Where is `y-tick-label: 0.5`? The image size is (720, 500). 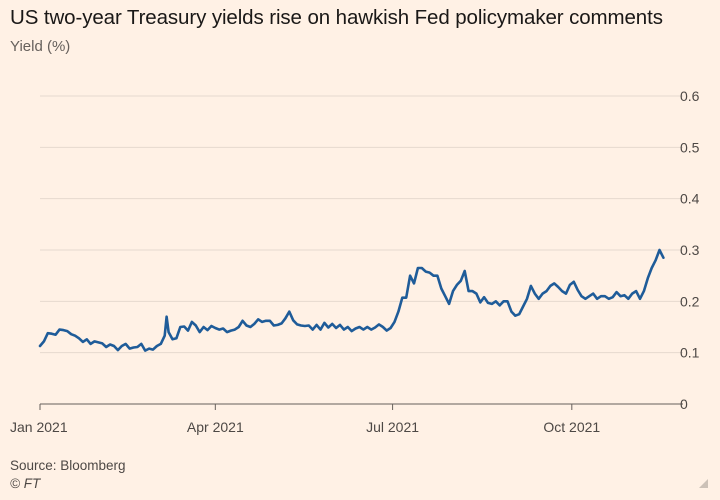 y-tick-label: 0.5 is located at coordinates (690, 147).